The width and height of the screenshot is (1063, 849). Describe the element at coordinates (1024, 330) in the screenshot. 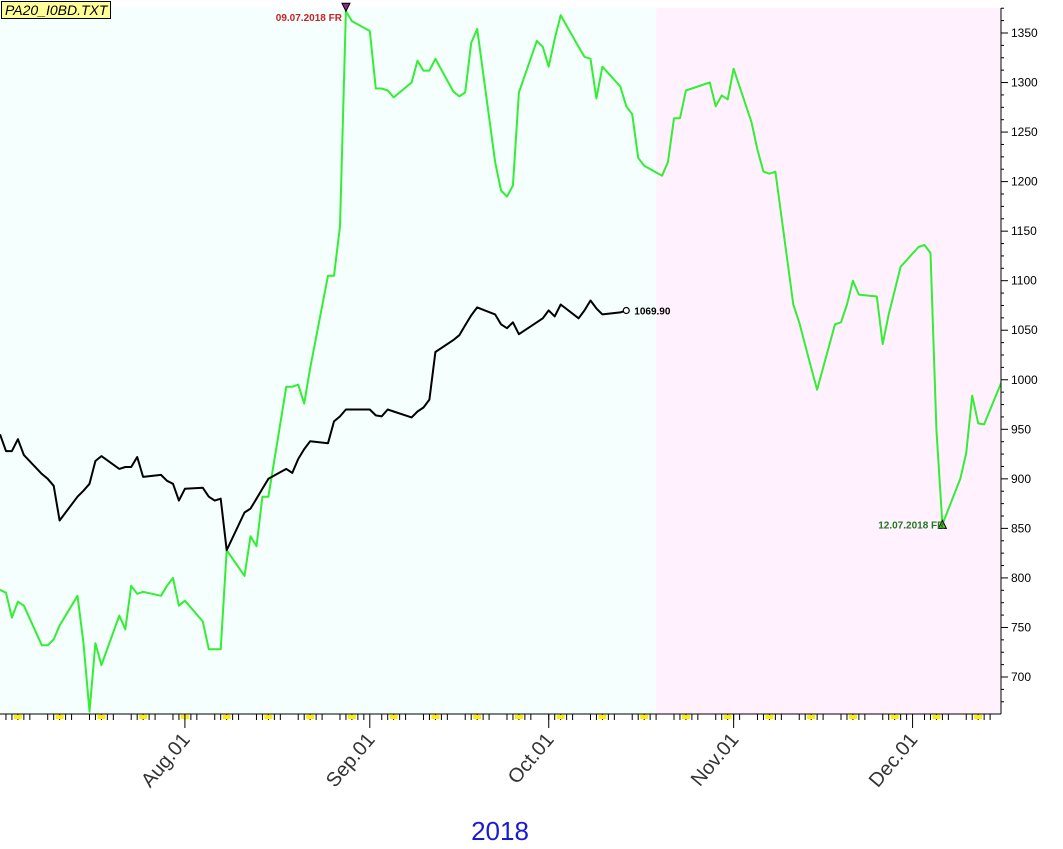

I see `y-tick-label: 1050` at that location.